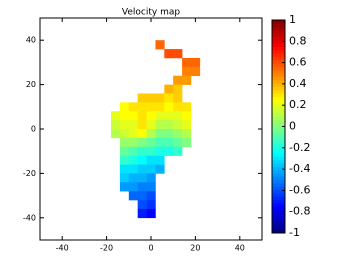 This screenshot has height=260, width=346. Describe the element at coordinates (62, 248) in the screenshot. I see `x-tick-label: -40` at that location.